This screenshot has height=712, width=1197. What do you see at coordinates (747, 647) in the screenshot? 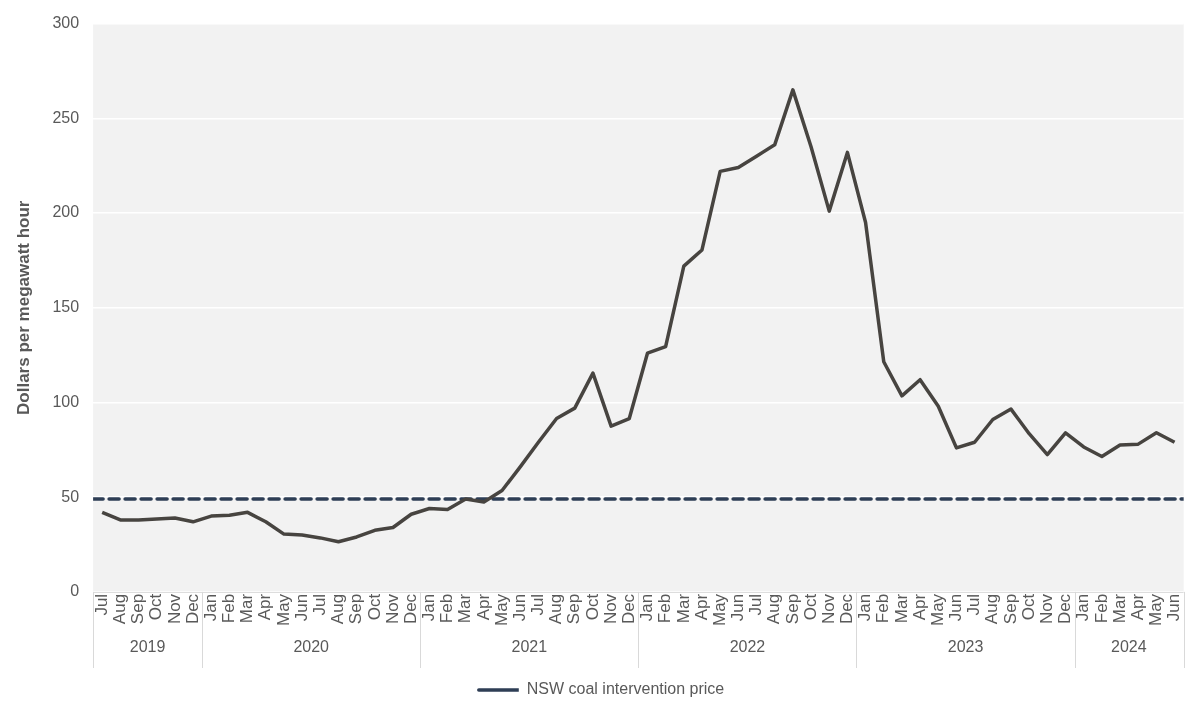
I see `x2-tick-label: 2022` at bounding box center [747, 647].